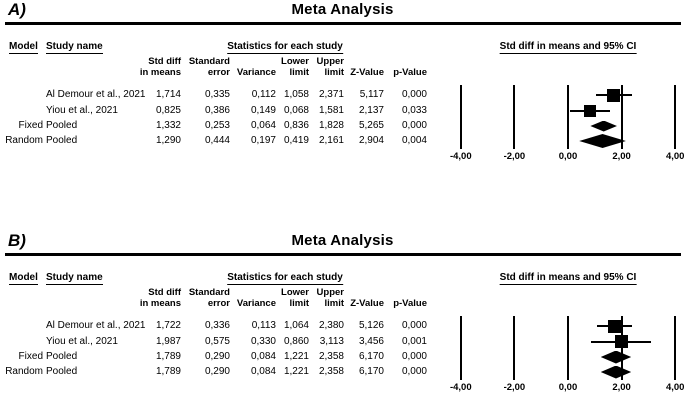  I want to click on value-cell: 2,137, so click(371, 110).